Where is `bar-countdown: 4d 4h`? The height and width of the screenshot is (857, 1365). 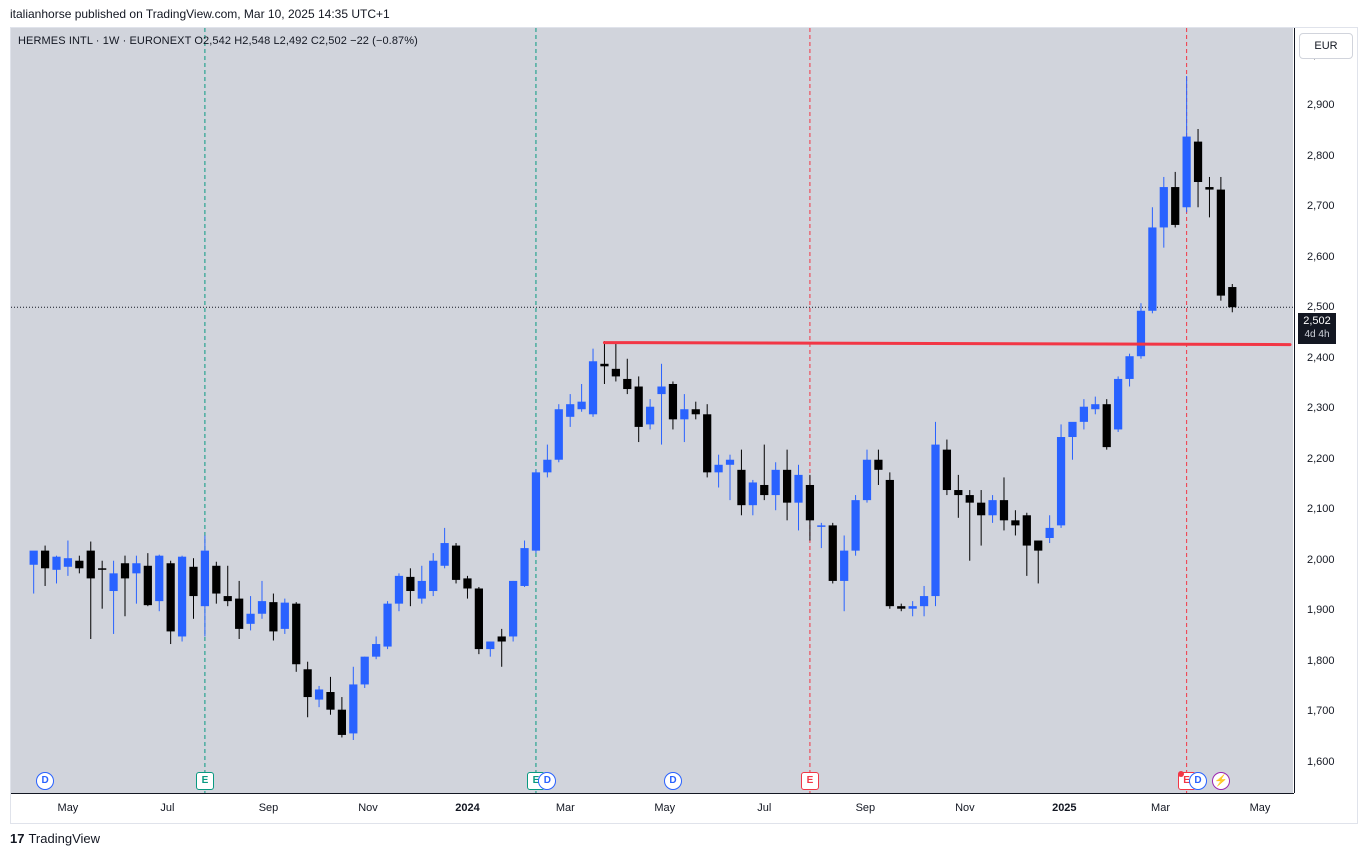 bar-countdown: 4d 4h is located at coordinates (1317, 334).